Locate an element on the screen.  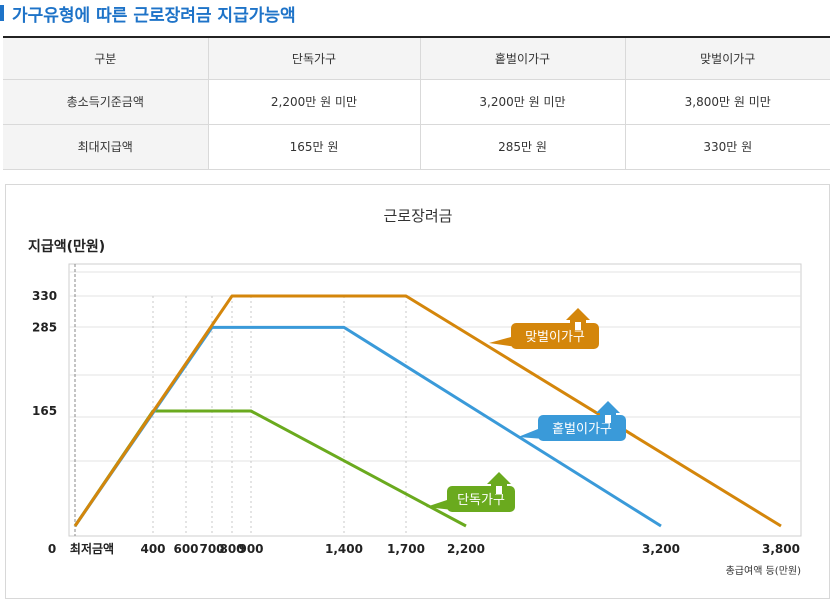
x-tick-label: 1,700 is located at coordinates (406, 549).